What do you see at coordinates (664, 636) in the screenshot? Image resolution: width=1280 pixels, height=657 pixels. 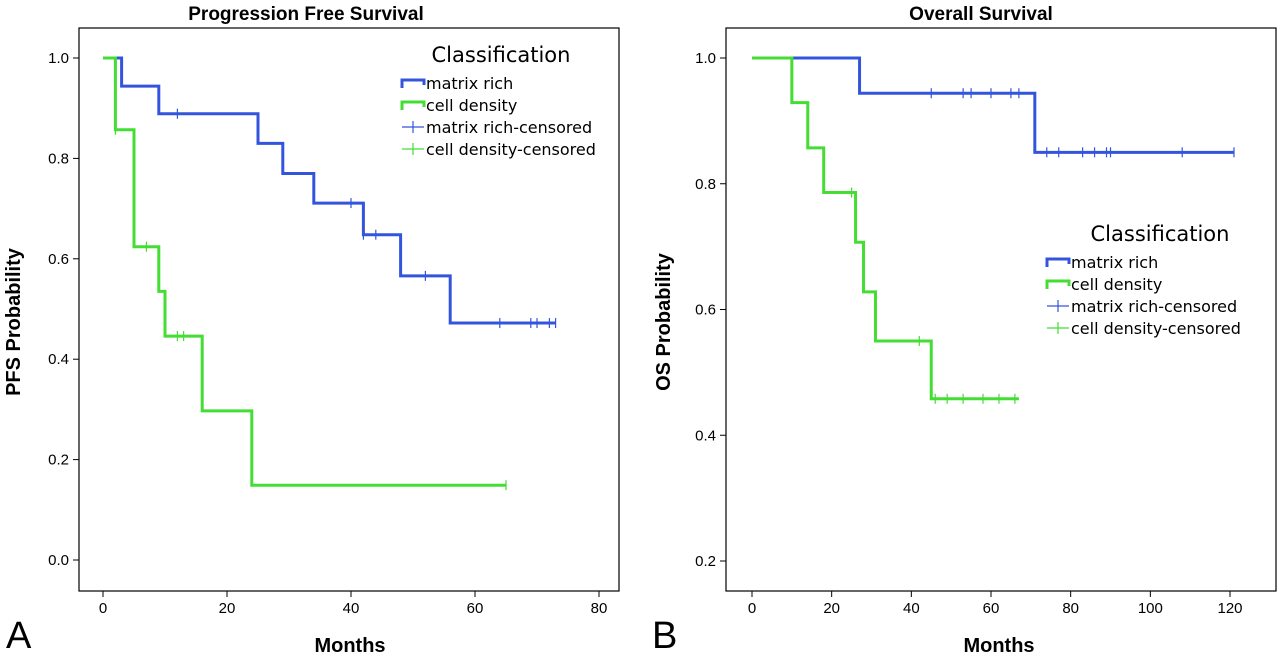 I see `panel-letter: B` at bounding box center [664, 636].